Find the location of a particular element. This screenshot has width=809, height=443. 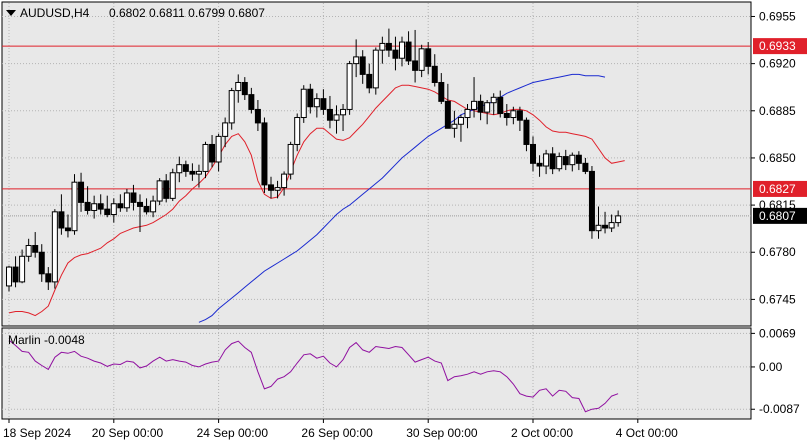

time-tick-label: 2 Oct 00:00 is located at coordinates (542, 433).